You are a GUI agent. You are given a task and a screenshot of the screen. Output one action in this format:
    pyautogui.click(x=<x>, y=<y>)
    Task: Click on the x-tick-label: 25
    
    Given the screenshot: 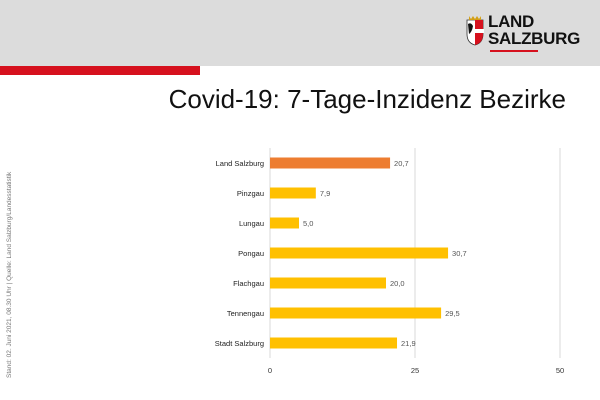 What is the action you would take?
    pyautogui.click(x=415, y=370)
    